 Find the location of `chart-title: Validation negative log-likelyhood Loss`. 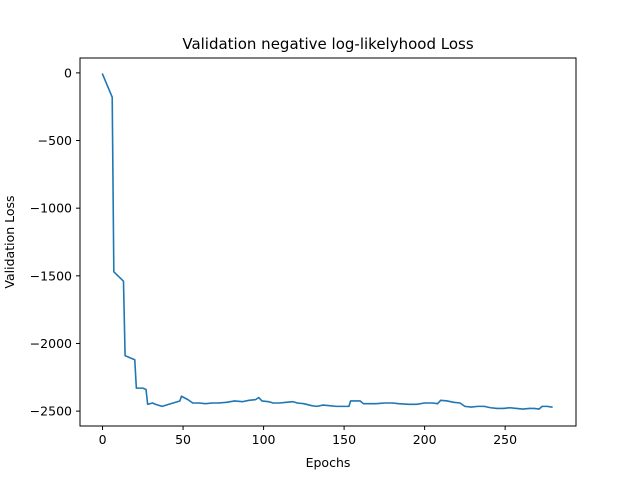

chart-title: Validation negative log-likelyhood Loss is located at coordinates (327, 44).